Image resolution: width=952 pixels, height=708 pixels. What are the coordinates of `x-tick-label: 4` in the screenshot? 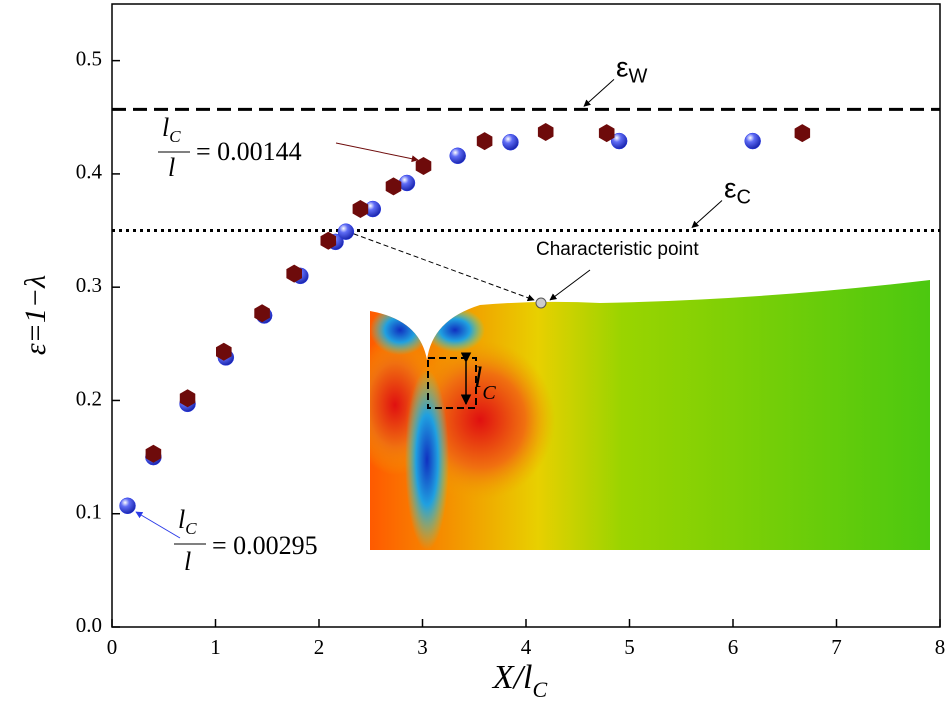 It's located at (526, 647).